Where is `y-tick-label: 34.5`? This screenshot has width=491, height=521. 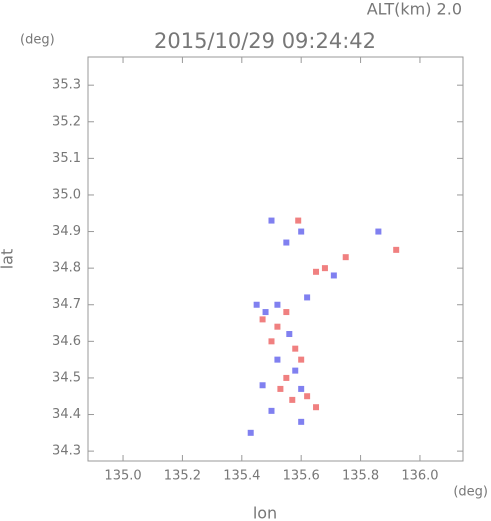 y-tick-label: 34.5 is located at coordinates (66, 377).